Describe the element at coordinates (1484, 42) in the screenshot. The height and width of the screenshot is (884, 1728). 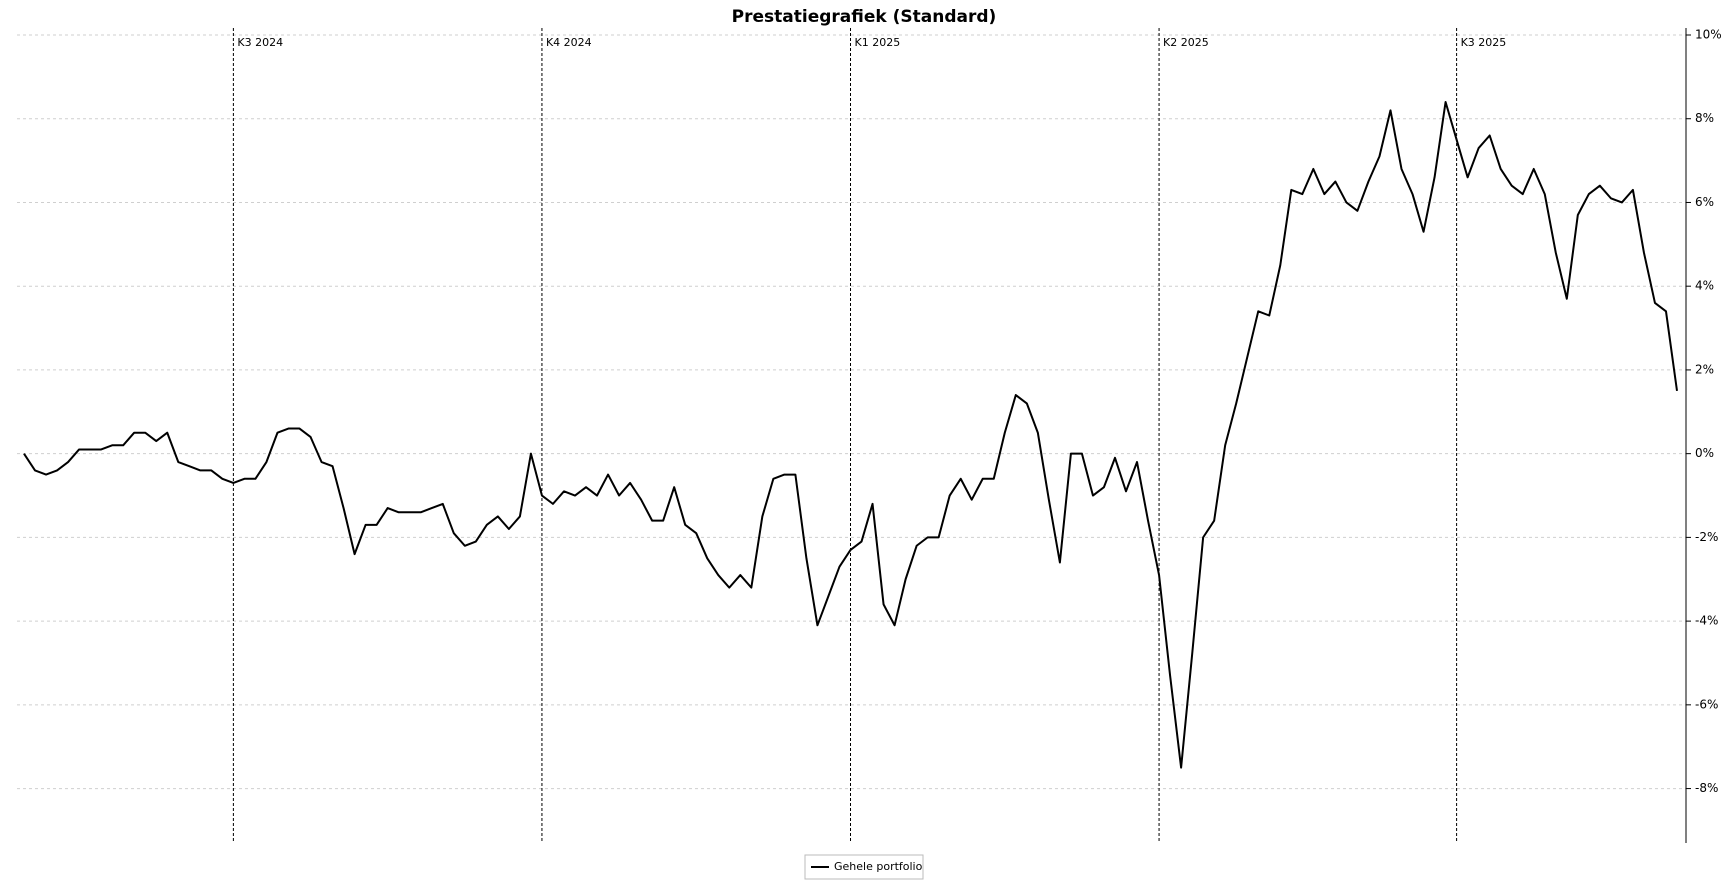
I see `x-tick-label: K3 2025` at that location.